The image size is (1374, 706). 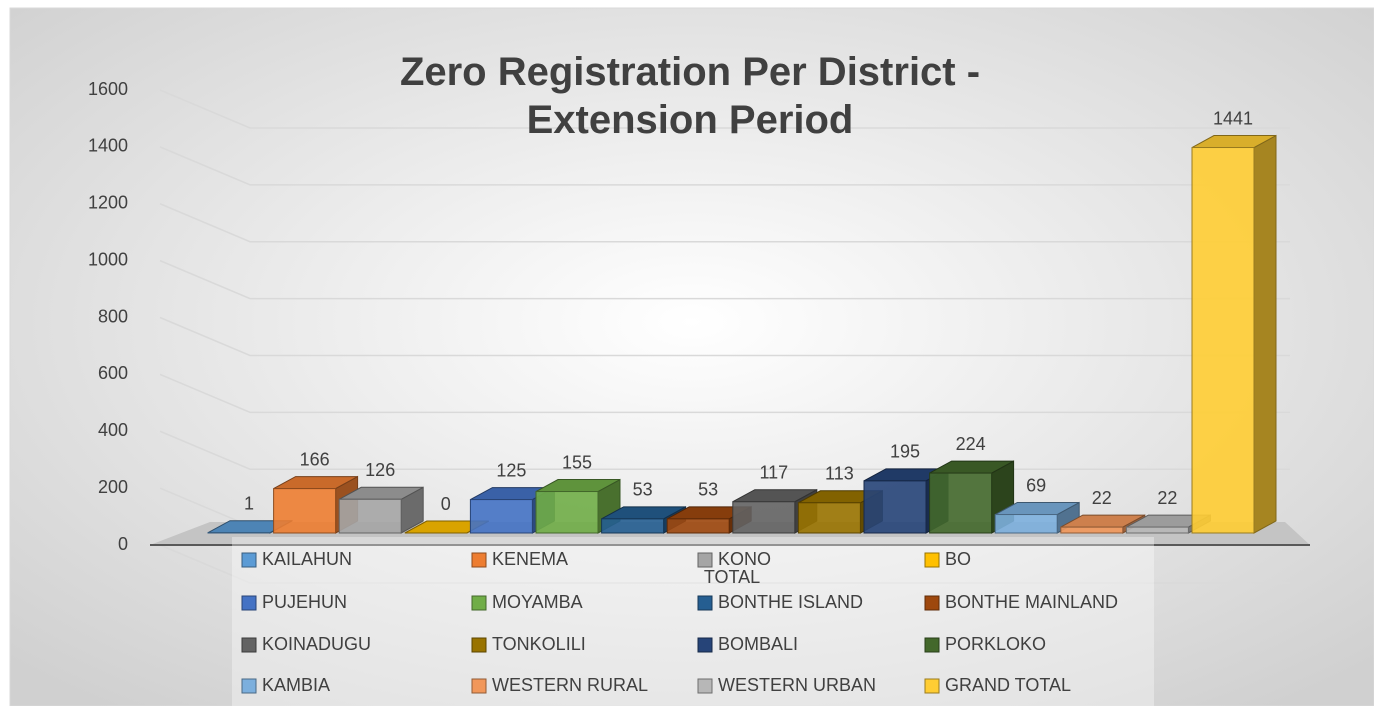 I want to click on legend-label: WESTERN RURAL, so click(x=570, y=685).